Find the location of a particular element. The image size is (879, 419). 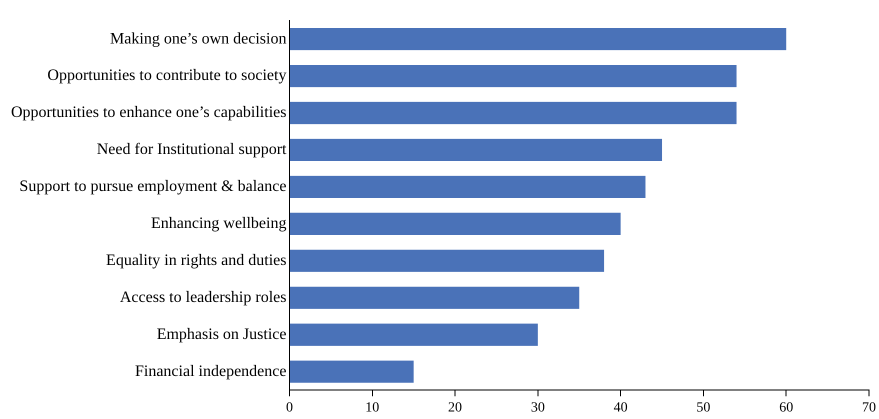

y-tick-label: Need for Institutional support is located at coordinates (192, 149).